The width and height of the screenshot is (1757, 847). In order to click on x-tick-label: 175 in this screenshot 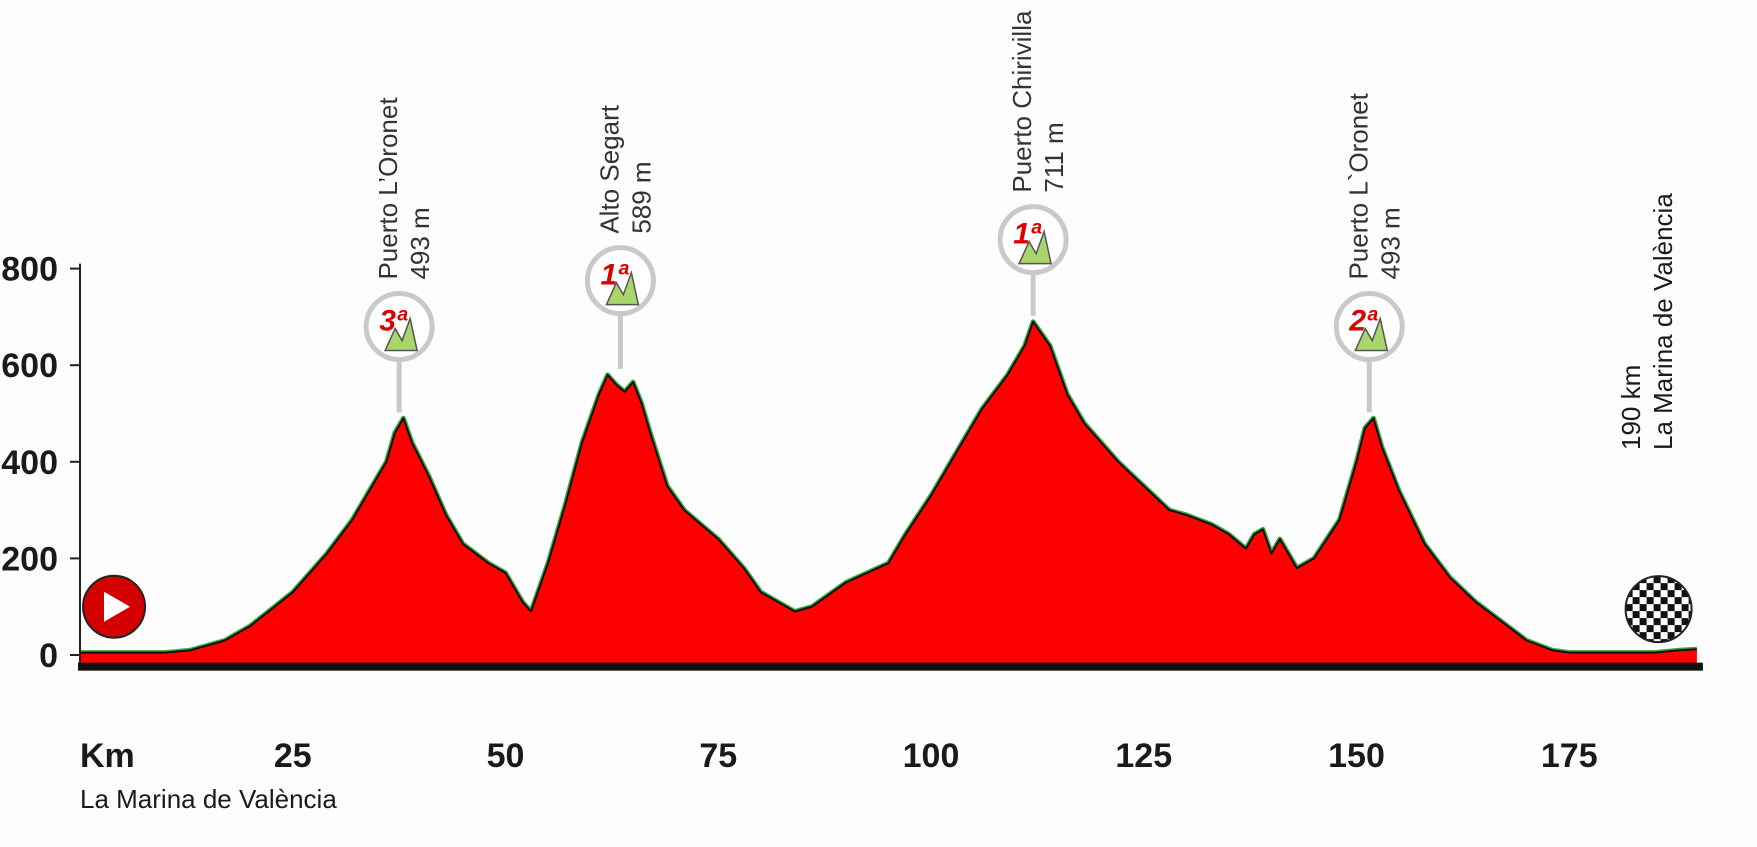, I will do `click(1569, 756)`.